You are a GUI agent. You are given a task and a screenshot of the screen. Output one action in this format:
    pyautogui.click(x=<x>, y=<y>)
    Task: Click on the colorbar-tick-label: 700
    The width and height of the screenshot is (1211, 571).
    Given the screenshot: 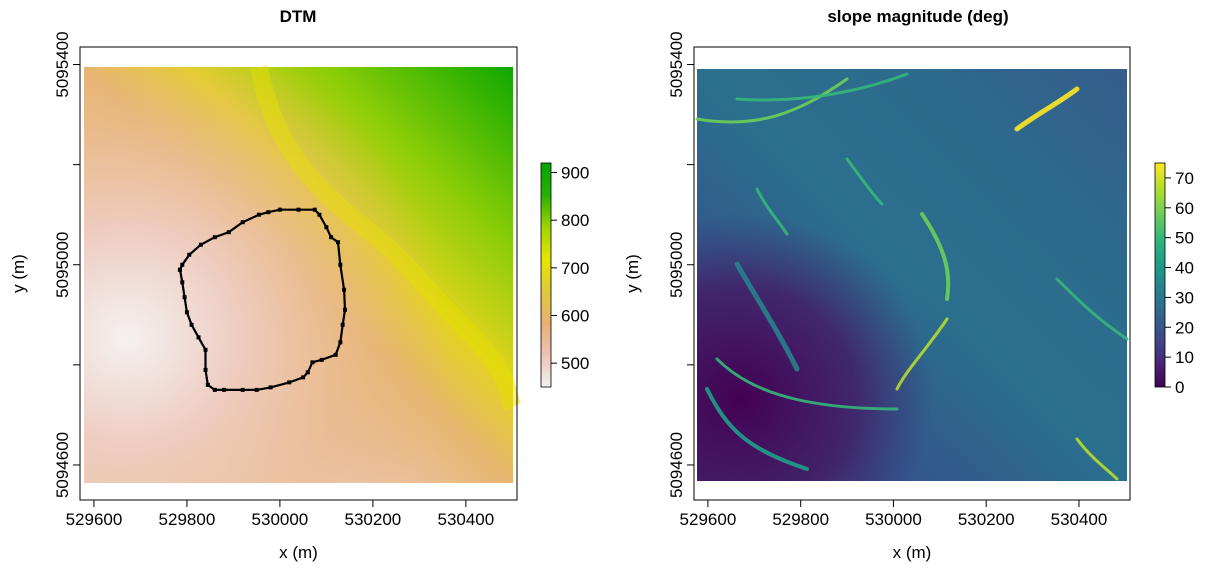 What is the action you would take?
    pyautogui.click(x=575, y=268)
    